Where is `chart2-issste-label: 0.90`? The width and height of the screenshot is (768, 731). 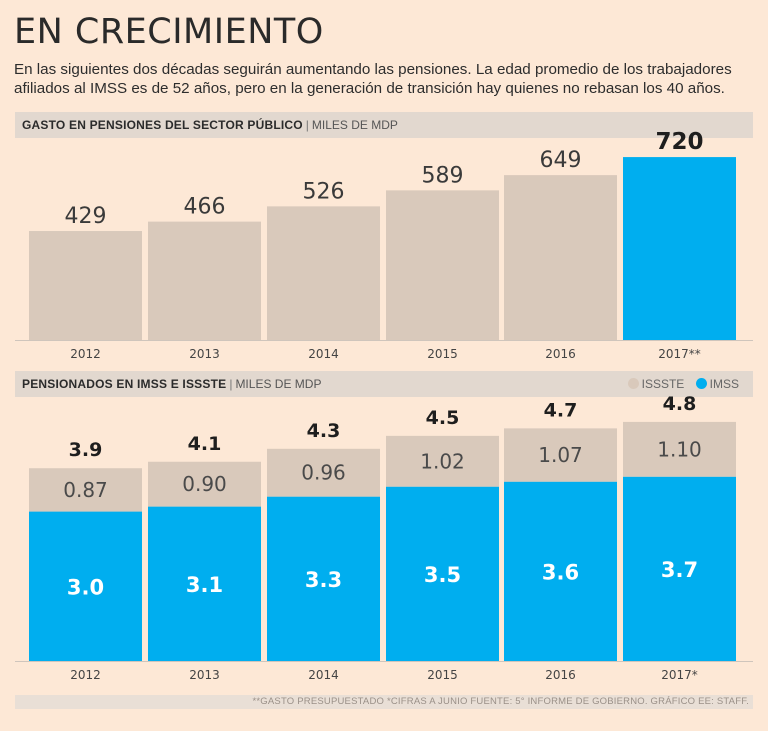
chart2-issste-label: 0.90 is located at coordinates (204, 484).